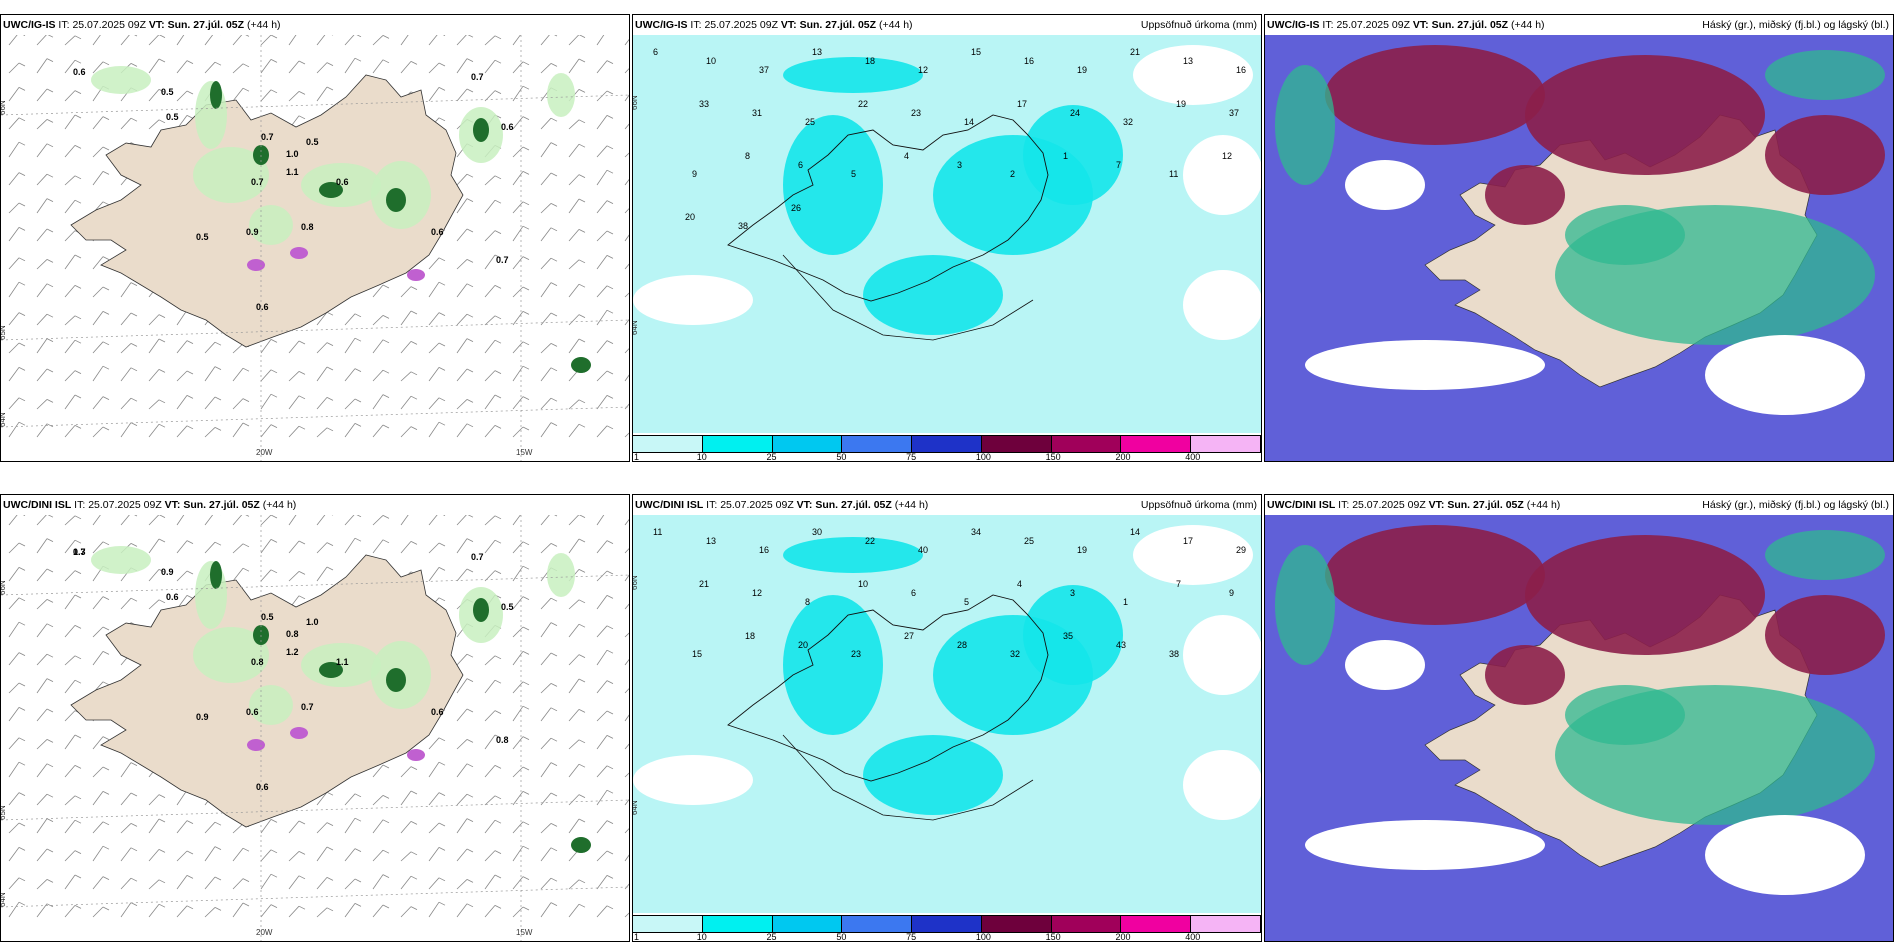  What do you see at coordinates (636, 582) in the screenshot?
I see `latitude-label: 66N` at bounding box center [636, 582].